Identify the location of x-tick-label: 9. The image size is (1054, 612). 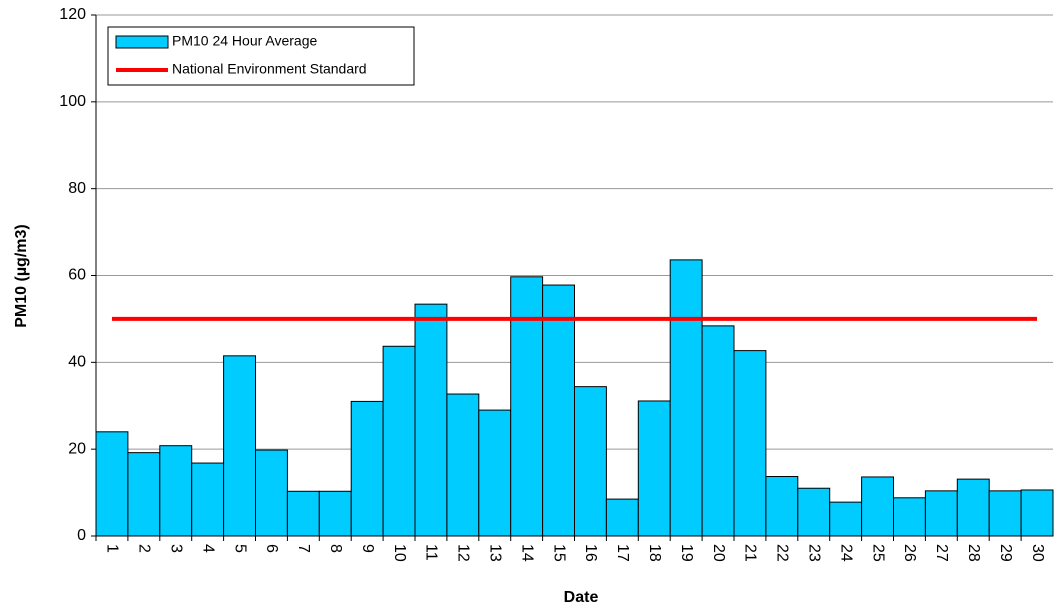
(367, 548).